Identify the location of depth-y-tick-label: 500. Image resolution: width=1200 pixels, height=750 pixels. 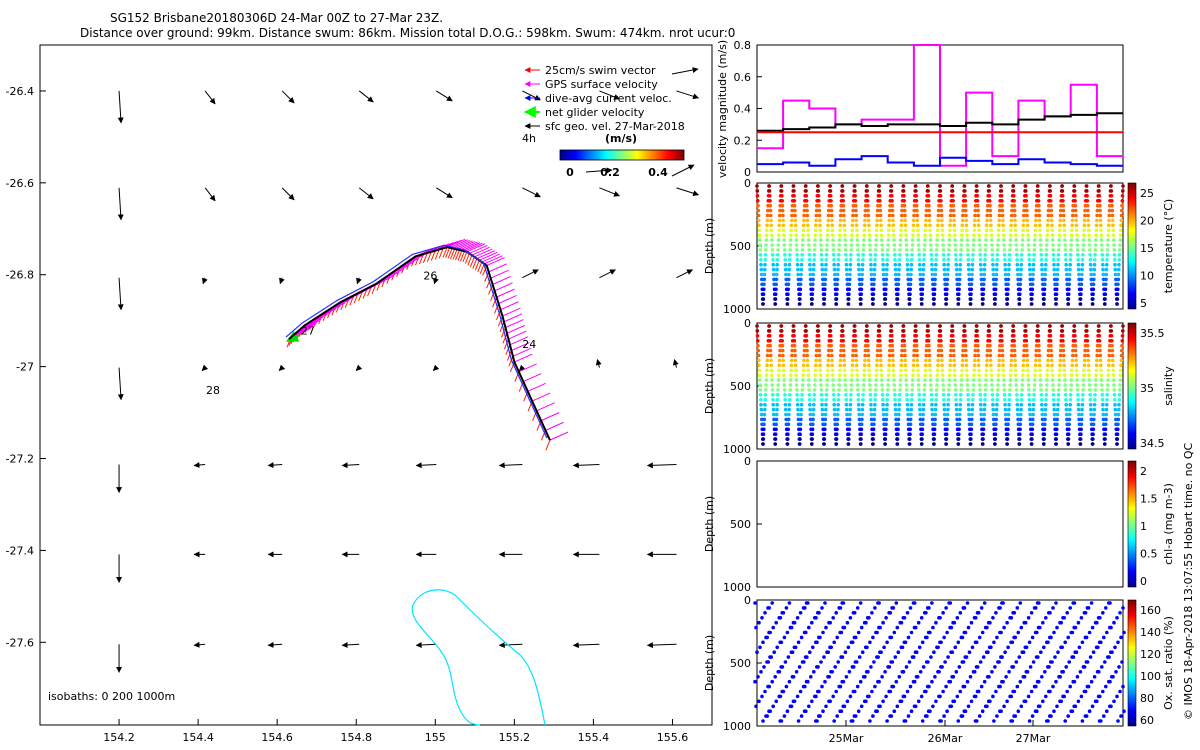
(740, 246).